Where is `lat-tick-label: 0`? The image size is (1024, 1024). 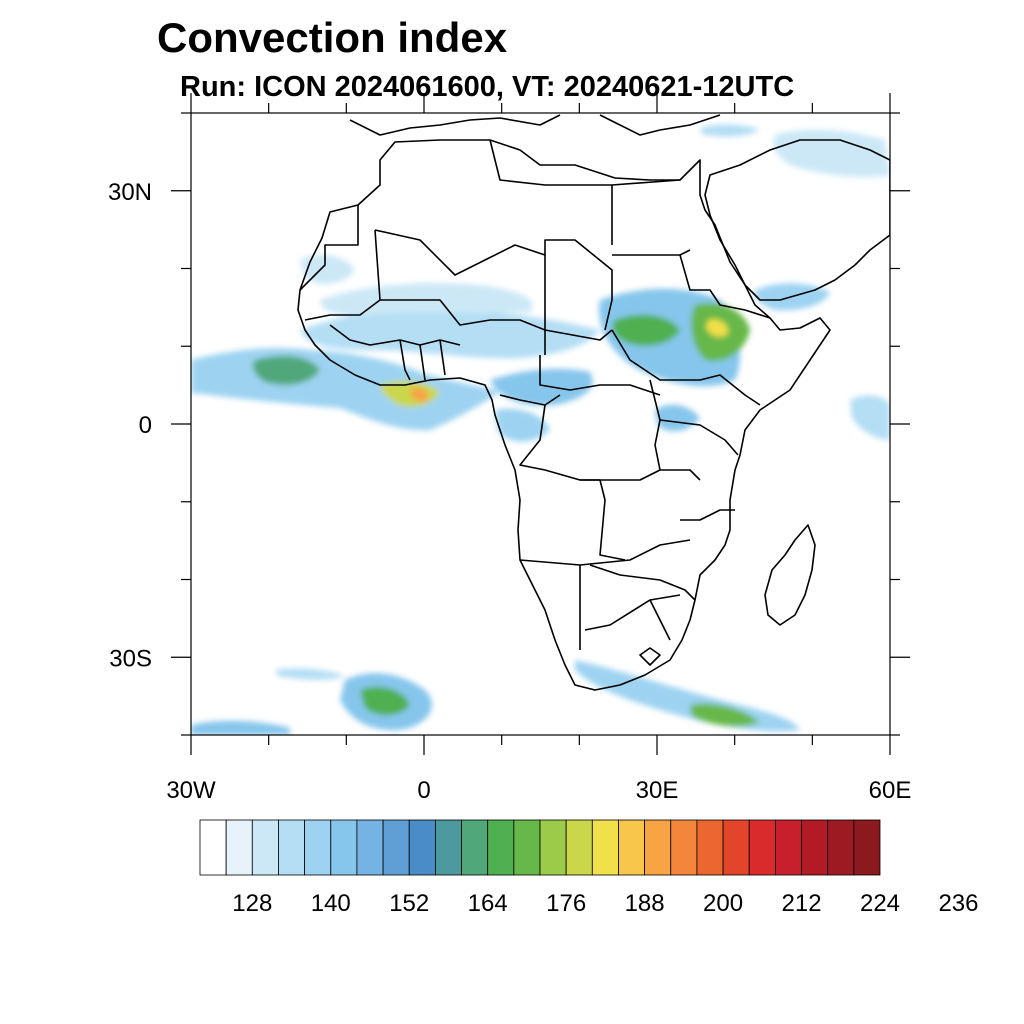
lat-tick-label: 0 is located at coordinates (145, 425).